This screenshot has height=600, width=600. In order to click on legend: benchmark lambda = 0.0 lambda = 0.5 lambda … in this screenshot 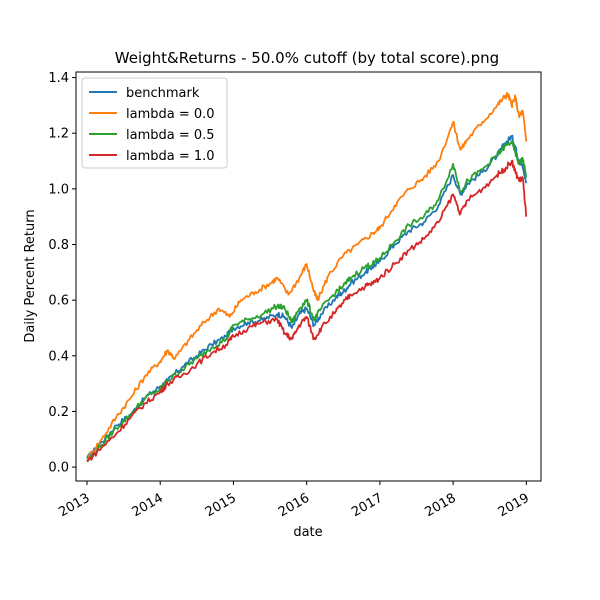, I will do `click(154, 123)`.